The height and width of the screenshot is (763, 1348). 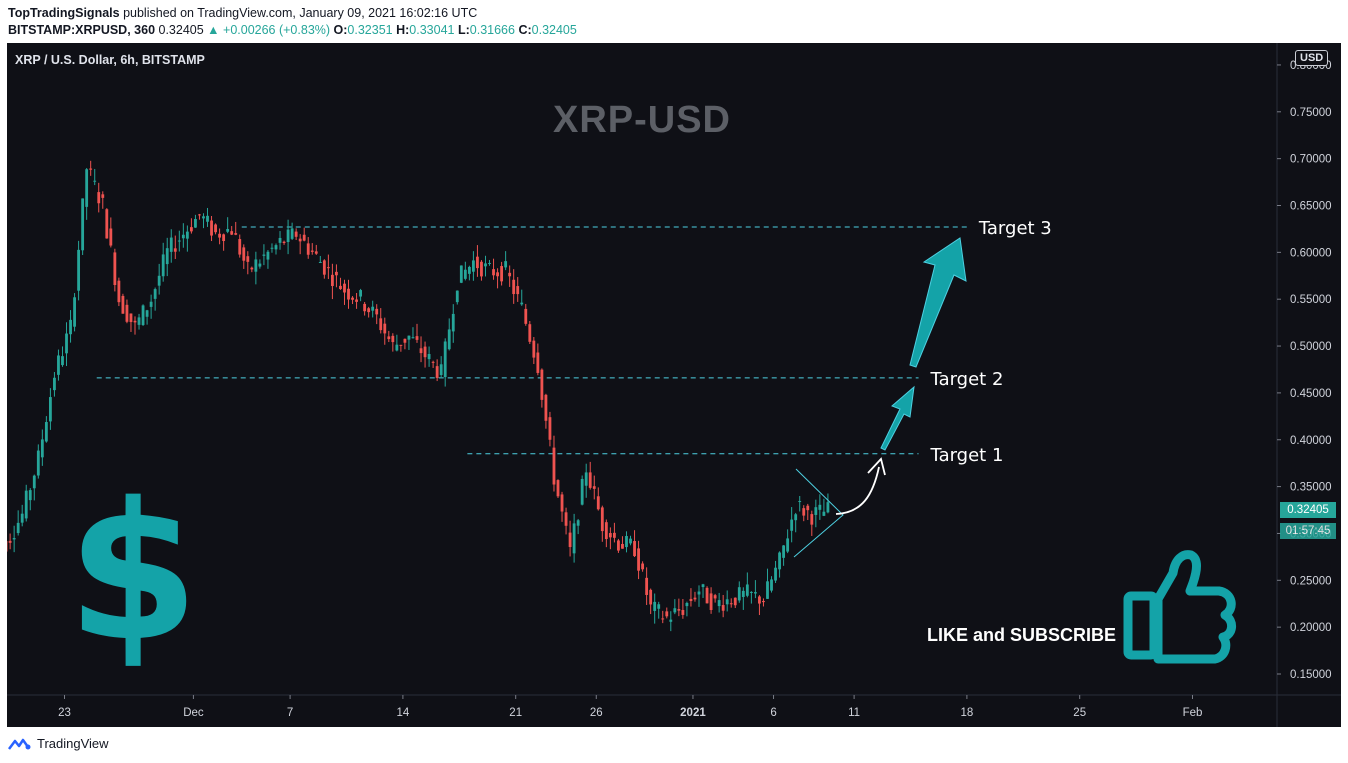 I want to click on last-price: 0.32405, so click(x=181, y=30).